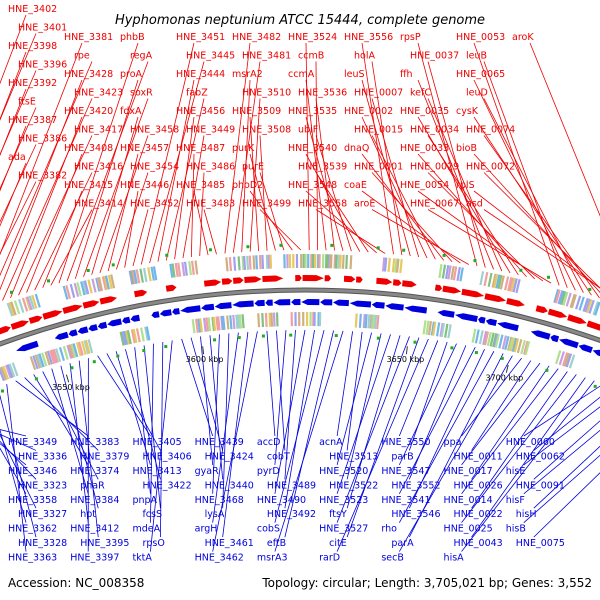 Image resolution: width=600 pixels, height=600 pixels. Describe the element at coordinates (104, 456) in the screenshot. I see `gene-label: HNE_3379` at that location.